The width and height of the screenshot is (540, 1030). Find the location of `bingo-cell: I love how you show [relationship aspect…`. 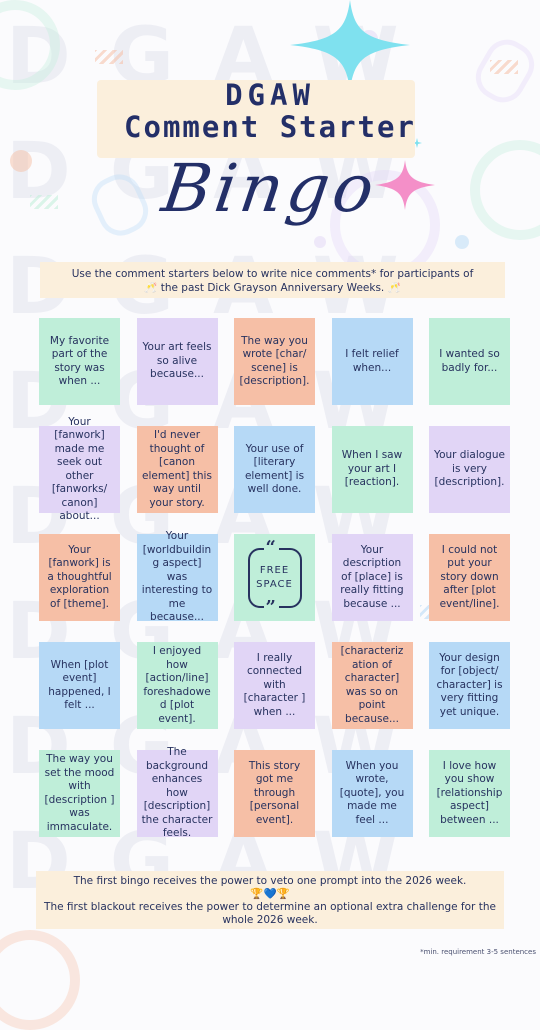

bingo-cell: I love how you show [relationship aspect… is located at coordinates (469, 793).